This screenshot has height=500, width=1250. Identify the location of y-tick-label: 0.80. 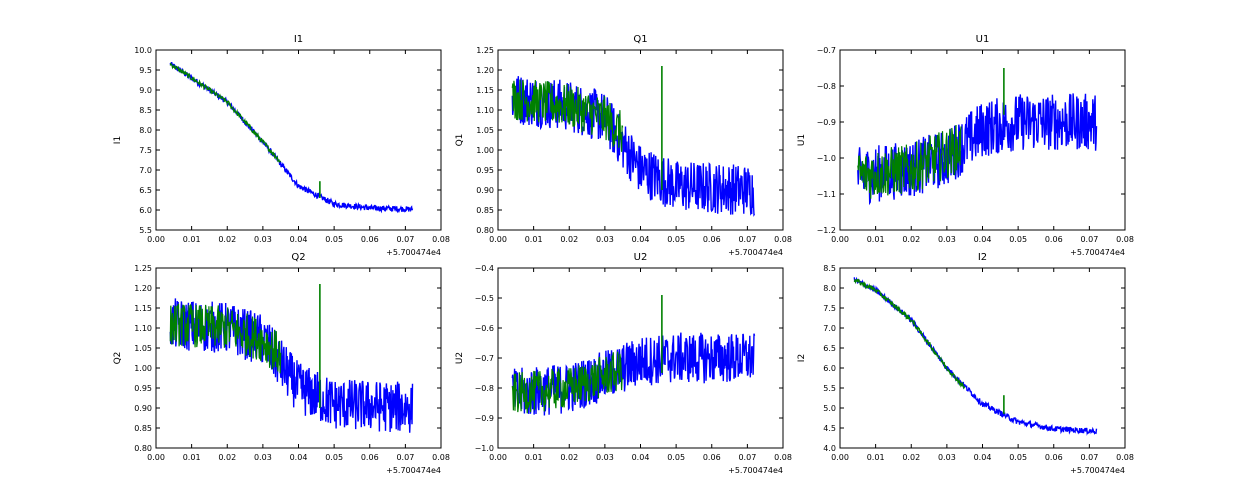
(485, 230).